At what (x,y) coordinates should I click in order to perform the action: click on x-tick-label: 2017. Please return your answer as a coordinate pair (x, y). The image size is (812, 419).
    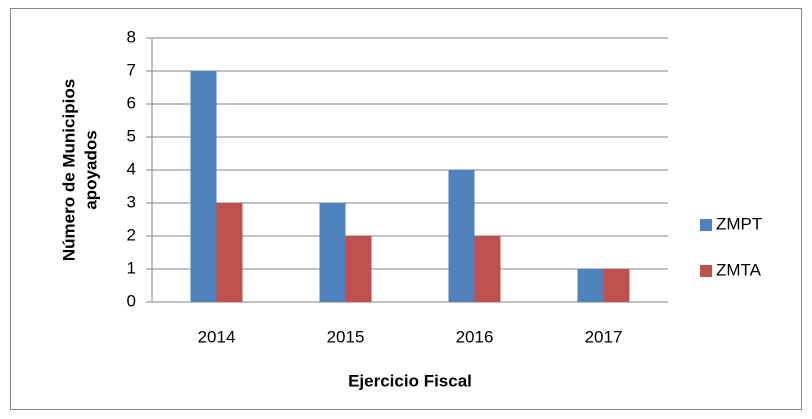
    Looking at the image, I should click on (604, 336).